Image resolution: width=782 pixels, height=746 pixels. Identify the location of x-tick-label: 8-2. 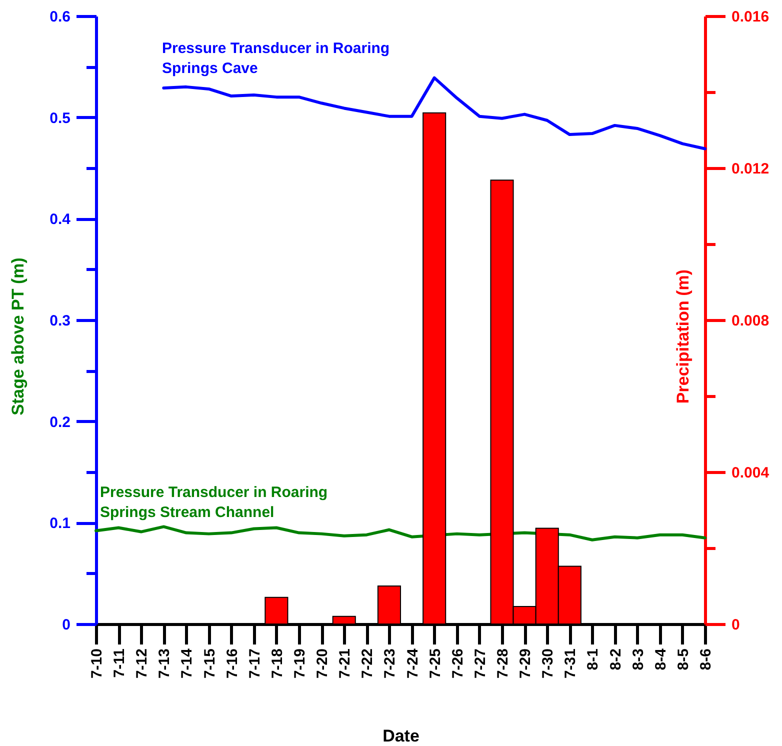
(615, 659).